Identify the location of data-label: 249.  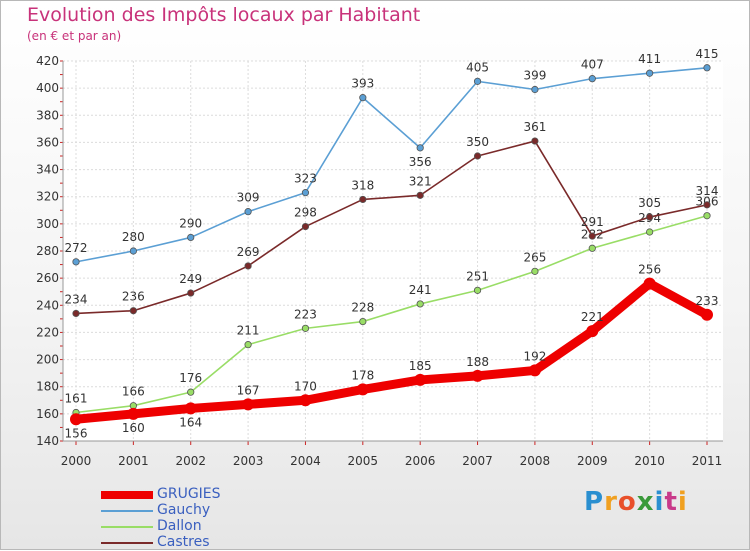
(190, 279).